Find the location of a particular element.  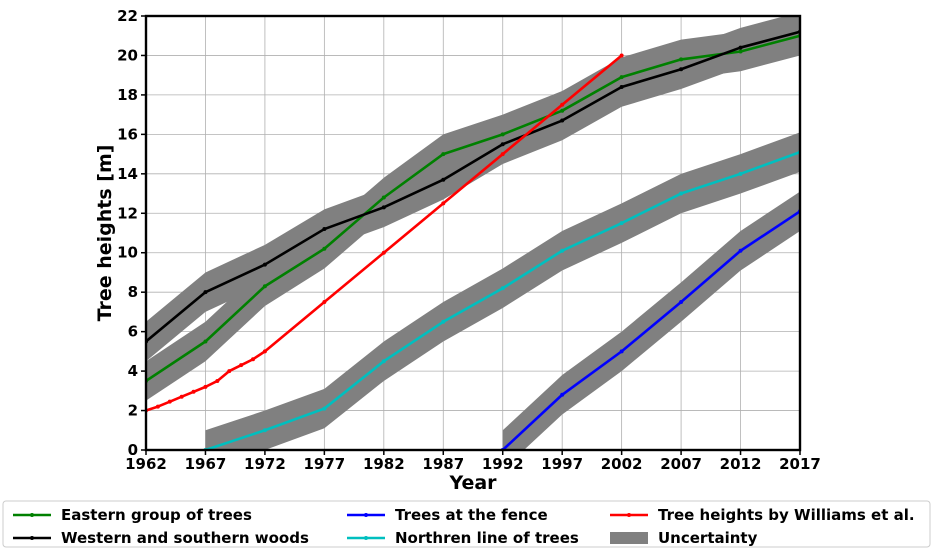

y-axis-label: Tree heights [m] is located at coordinates (105, 233).